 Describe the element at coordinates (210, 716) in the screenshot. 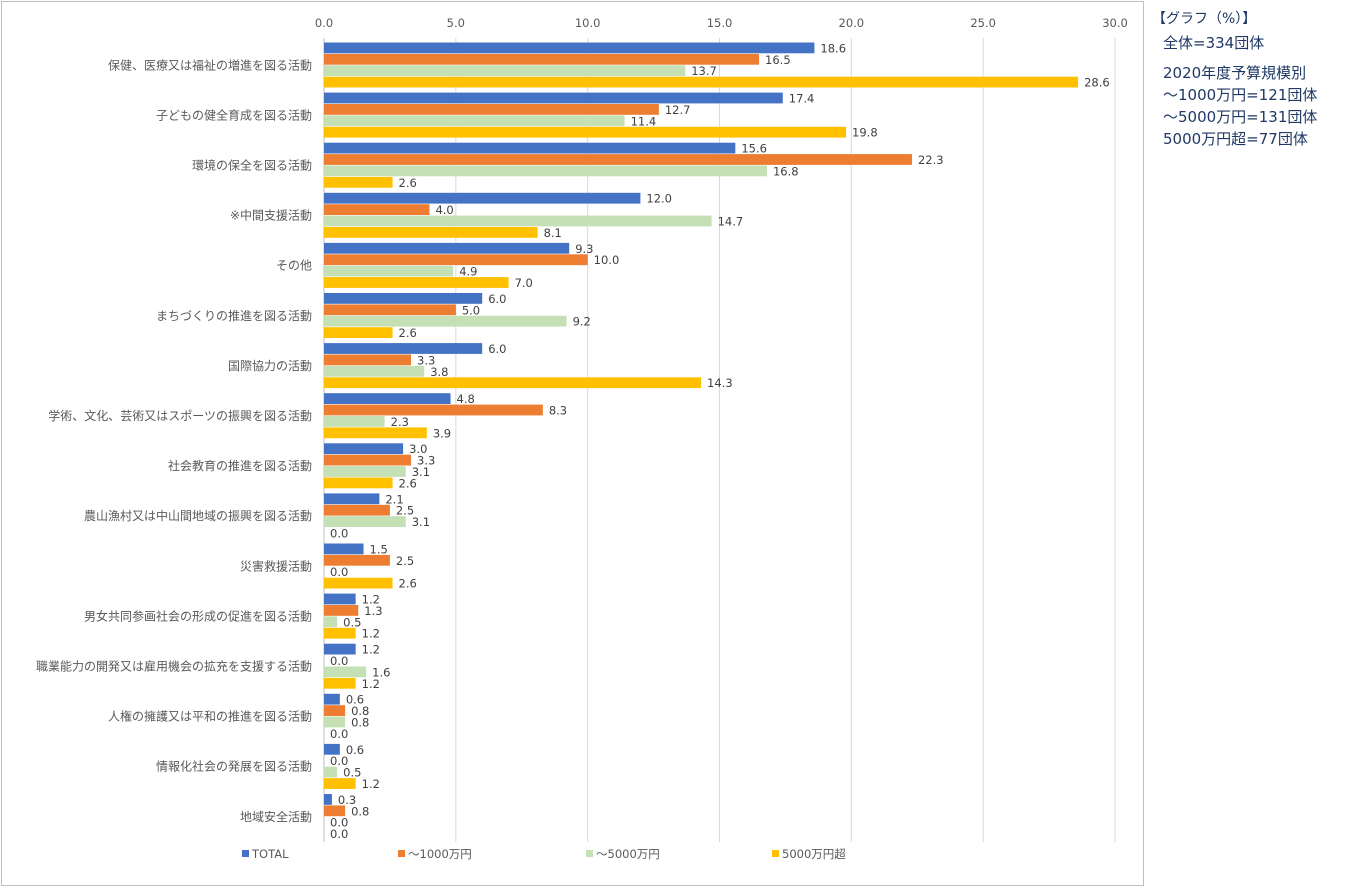

I see `category-label: 人権の擁護又は平和の推進を図る活動` at that location.